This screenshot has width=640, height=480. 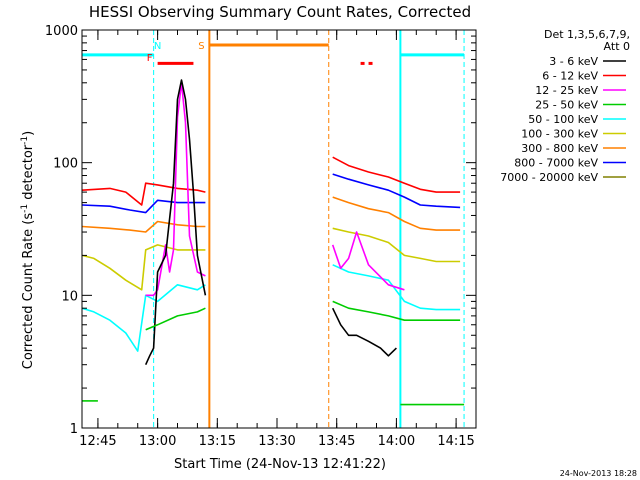 What do you see at coordinates (28, 291) in the screenshot?
I see `y-axis-label-main: Corrected Count Rate (s` at bounding box center [28, 291].